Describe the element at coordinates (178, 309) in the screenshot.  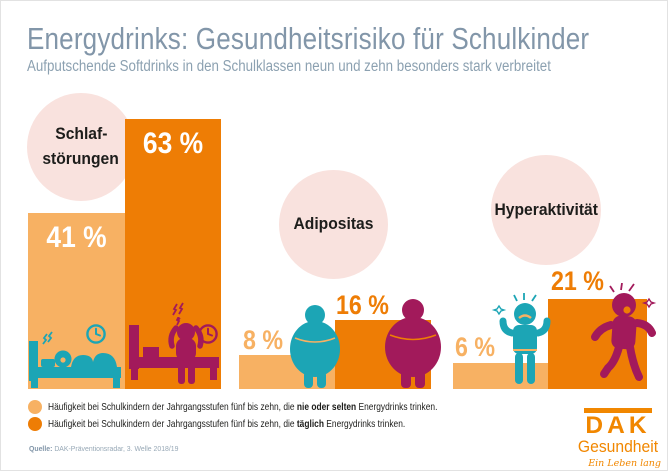
I see `stress-marks-icon` at that location.